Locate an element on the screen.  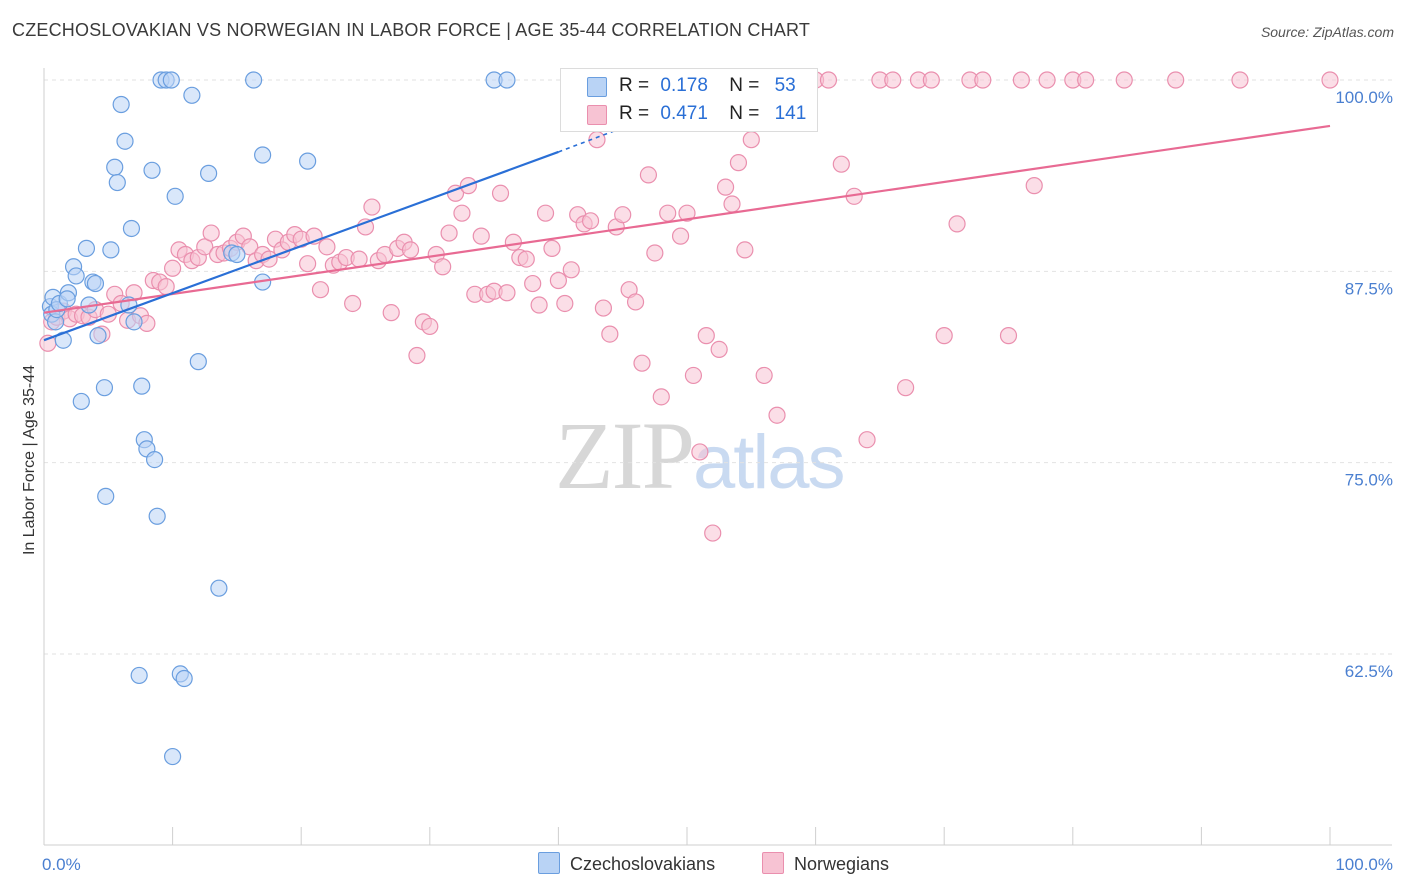
legend-r-label: R = is located at coordinates (634, 85).